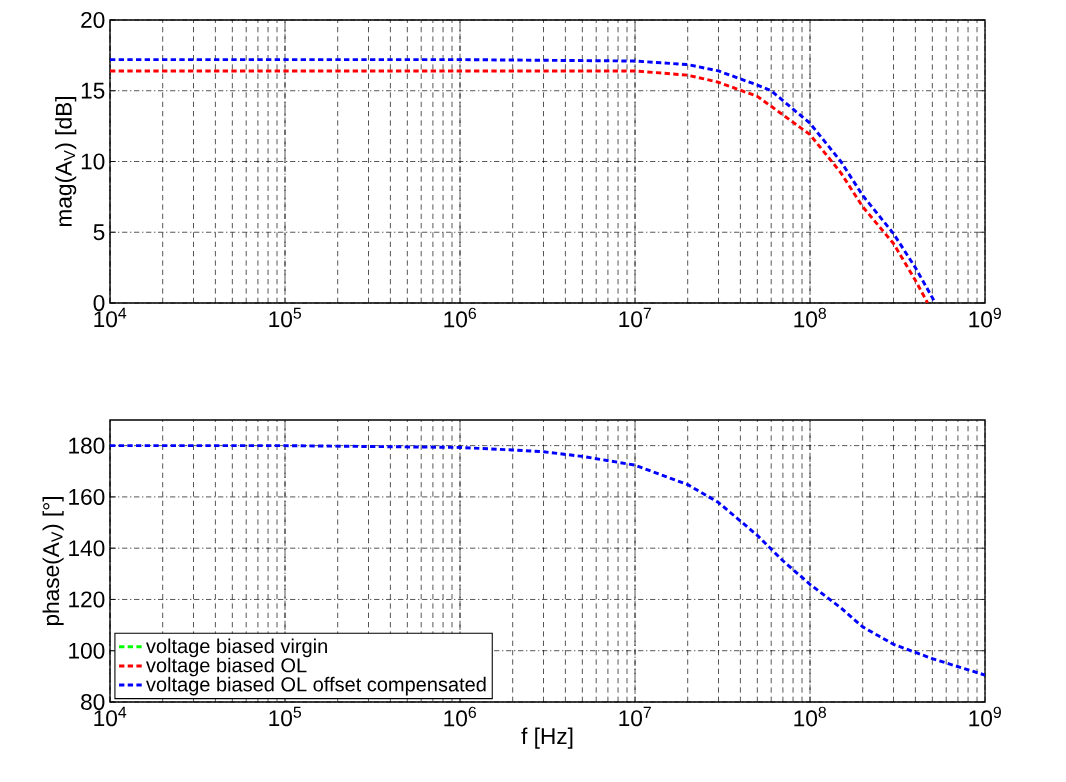 This screenshot has height=782, width=1066. I want to click on y-tick-label: 10, so click(93, 161).